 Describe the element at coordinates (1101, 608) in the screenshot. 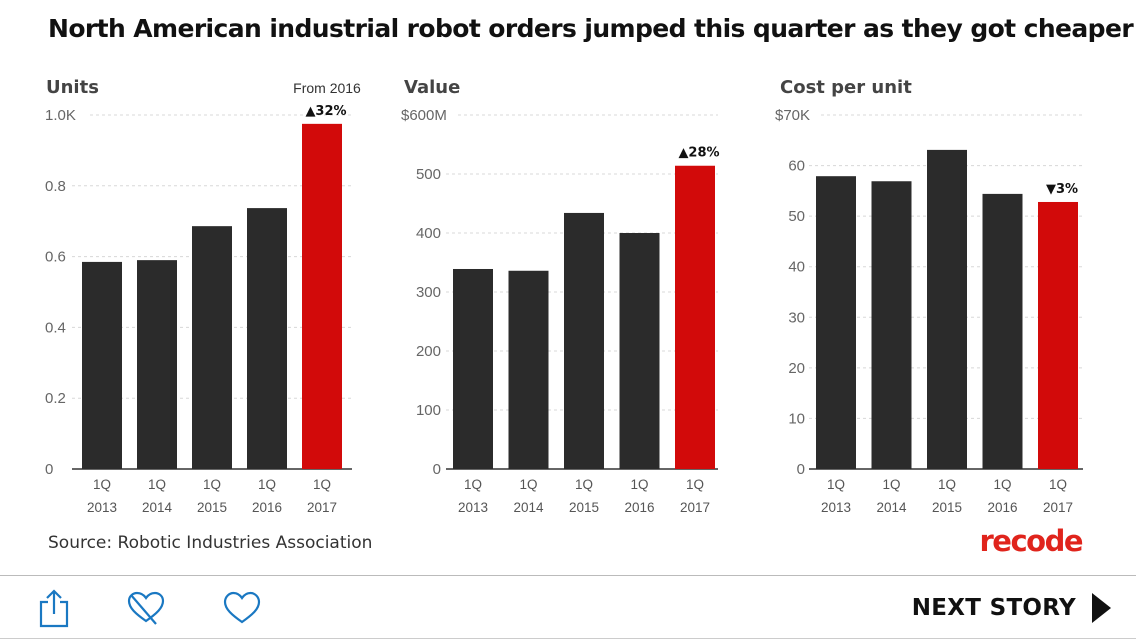

I see `play-arrow-icon` at that location.